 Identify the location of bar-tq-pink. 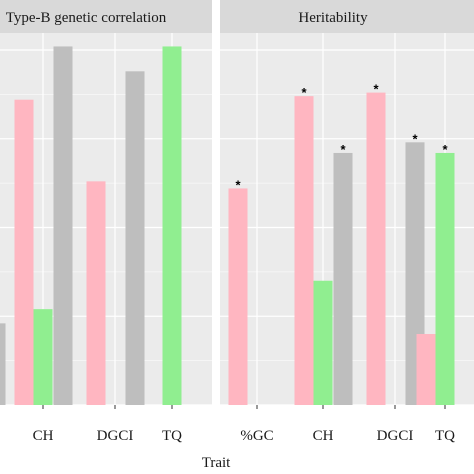
(426, 369).